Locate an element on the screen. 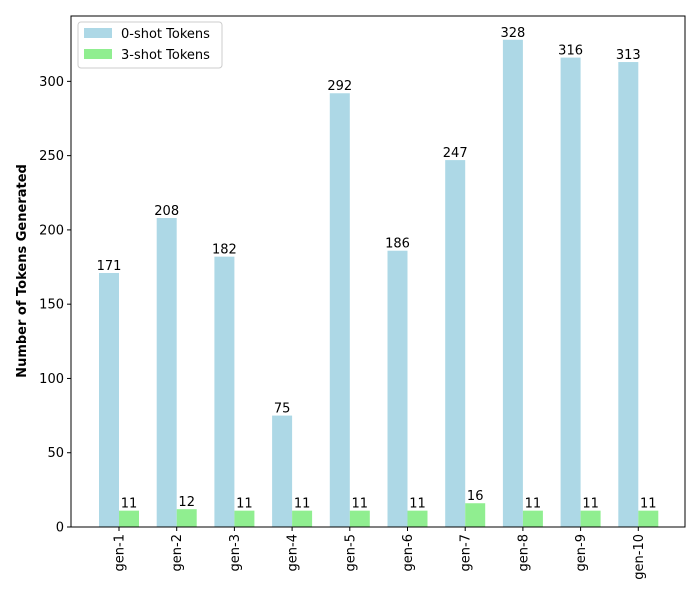 The width and height of the screenshot is (700, 600). x-tick-label: gen-2 is located at coordinates (177, 552).